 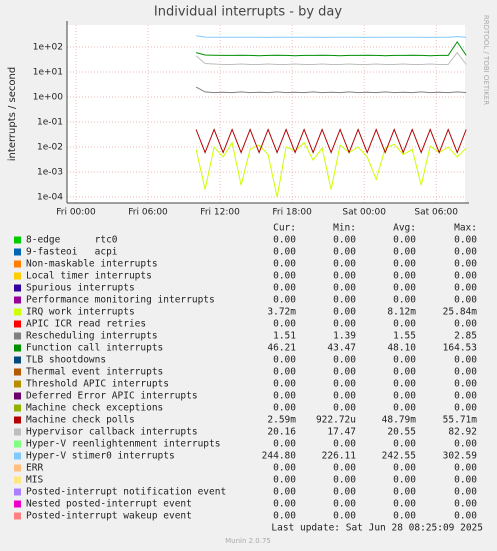 I want to click on legend-stat: 3.72m, so click(x=281, y=312).